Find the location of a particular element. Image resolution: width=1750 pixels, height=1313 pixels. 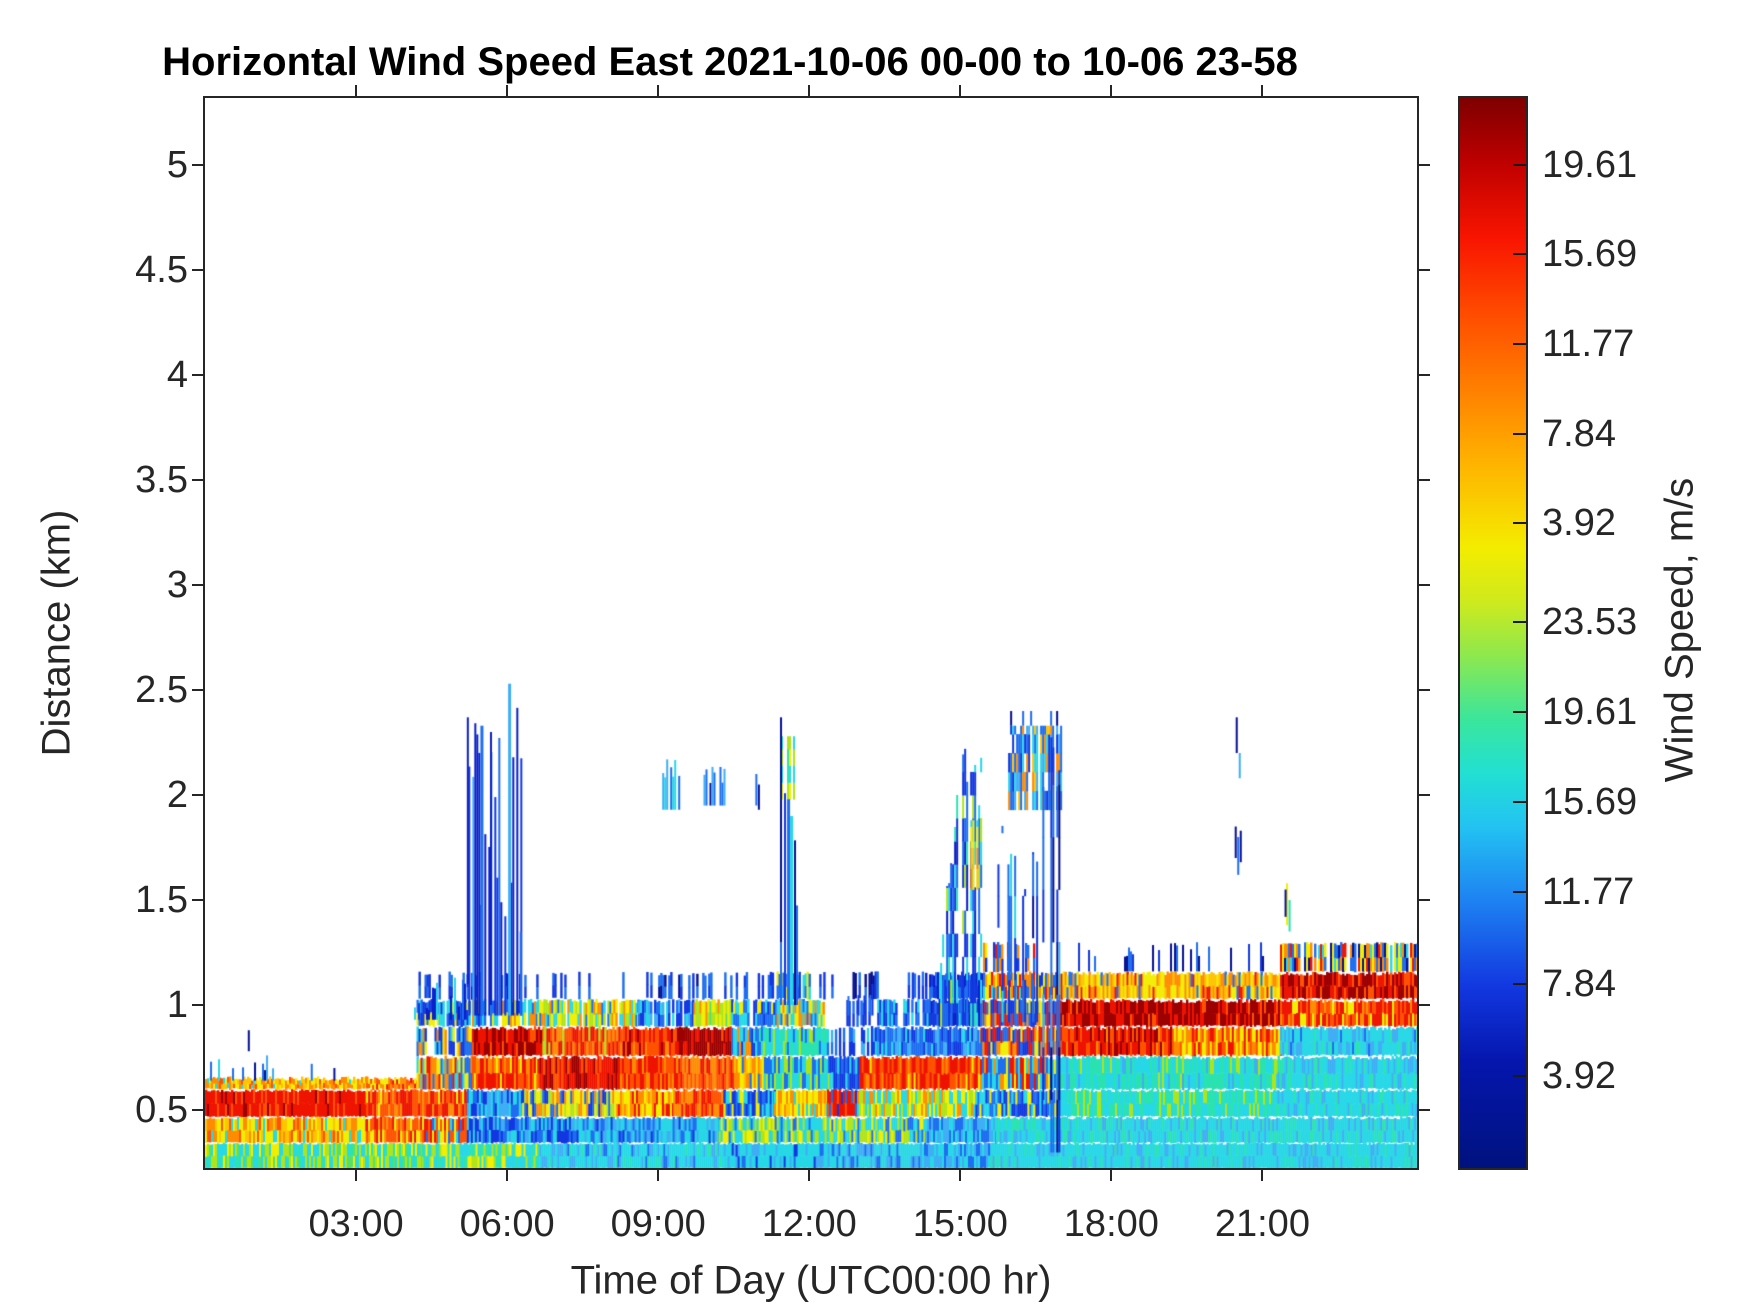

x-tick-label: 09:00 is located at coordinates (658, 1224).